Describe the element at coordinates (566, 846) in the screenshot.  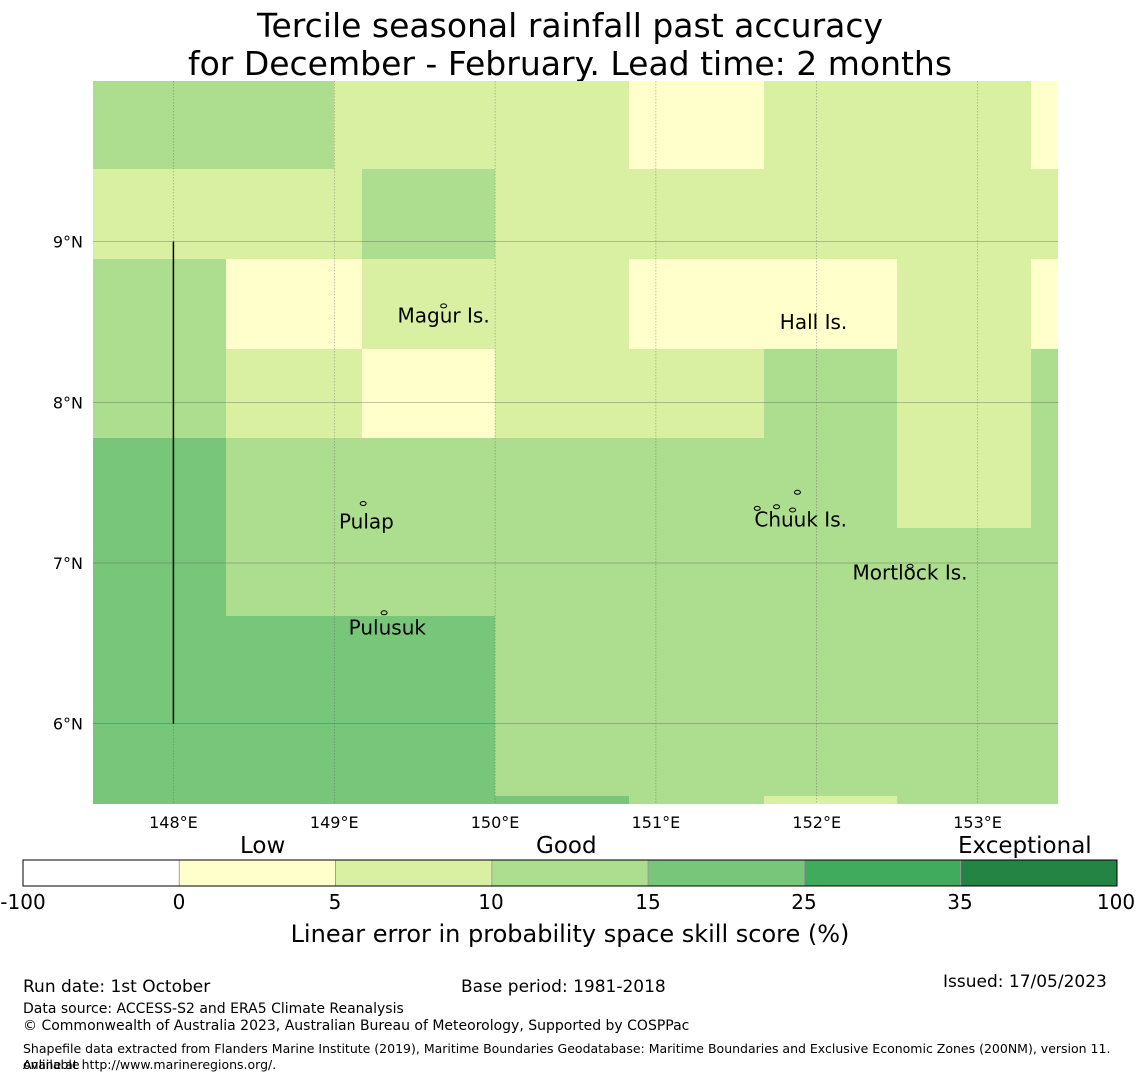
I see `colorbar-category-good: Good` at that location.